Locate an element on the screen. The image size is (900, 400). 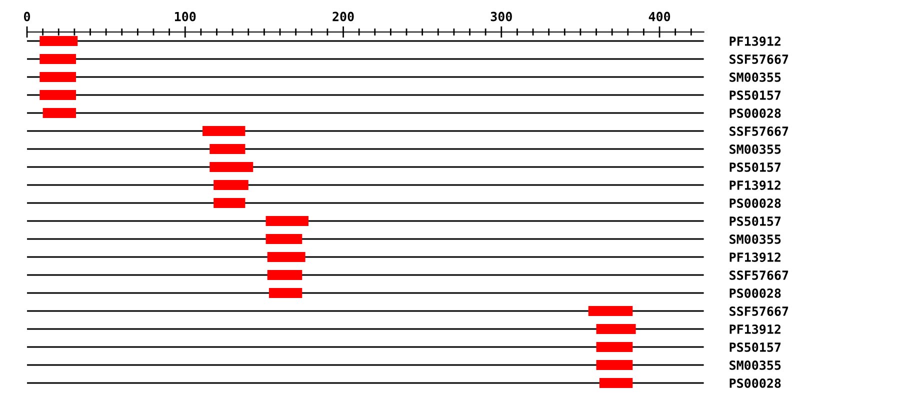
x-tick-label: 400 is located at coordinates (659, 17).